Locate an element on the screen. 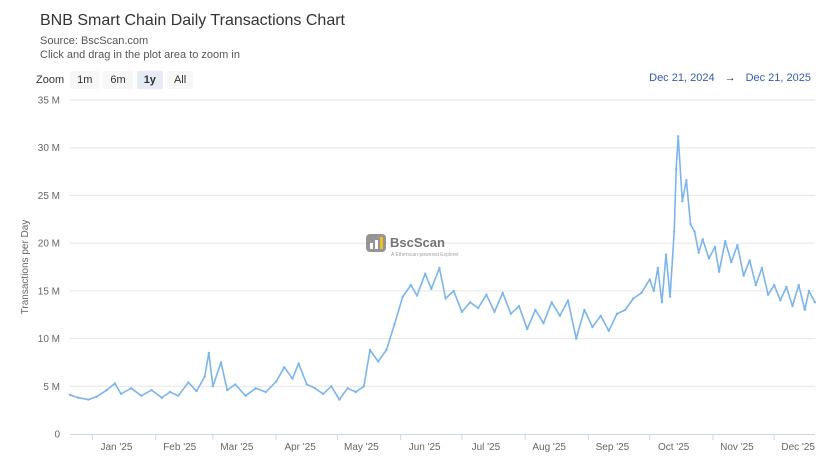  zoom-1y-button: 1y is located at coordinates (149, 80).